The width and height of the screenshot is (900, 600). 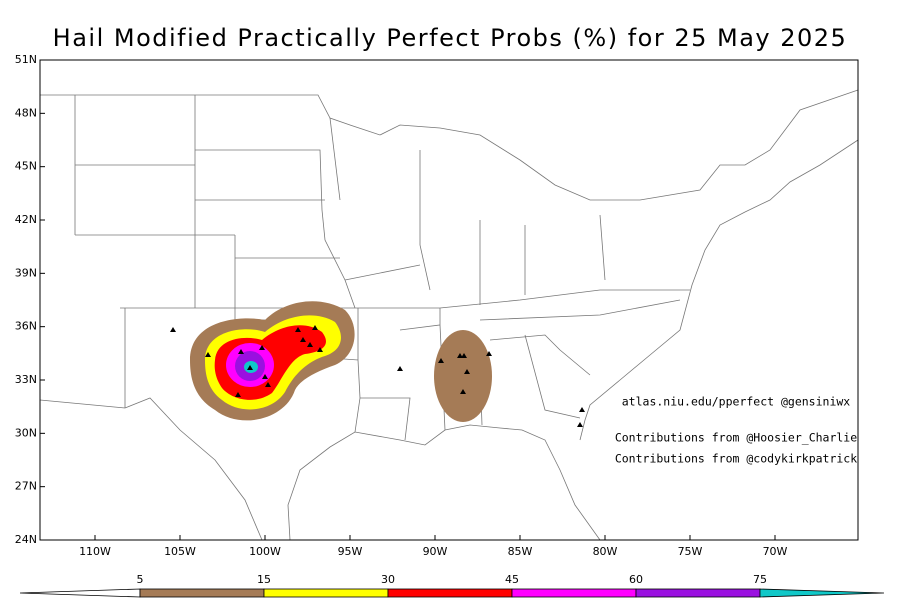 I want to click on lon-label: 80W, so click(x=605, y=551).